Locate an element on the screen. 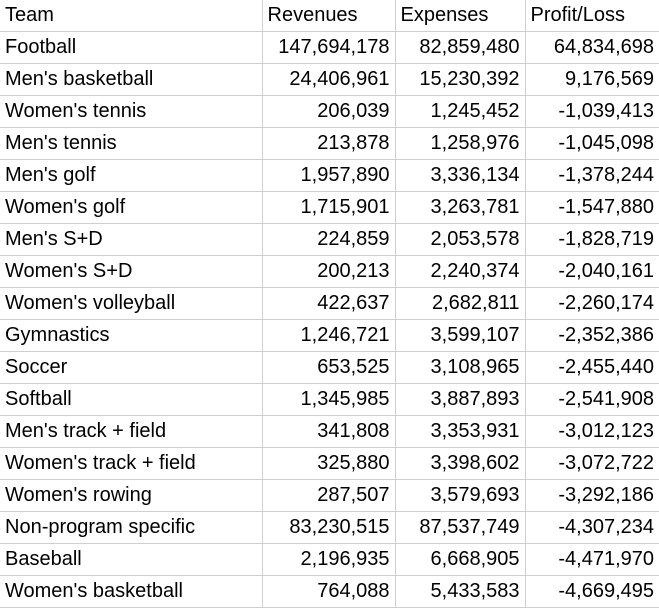 The width and height of the screenshot is (659, 608). cell-revenues: 1,957,890 is located at coordinates (329, 175).